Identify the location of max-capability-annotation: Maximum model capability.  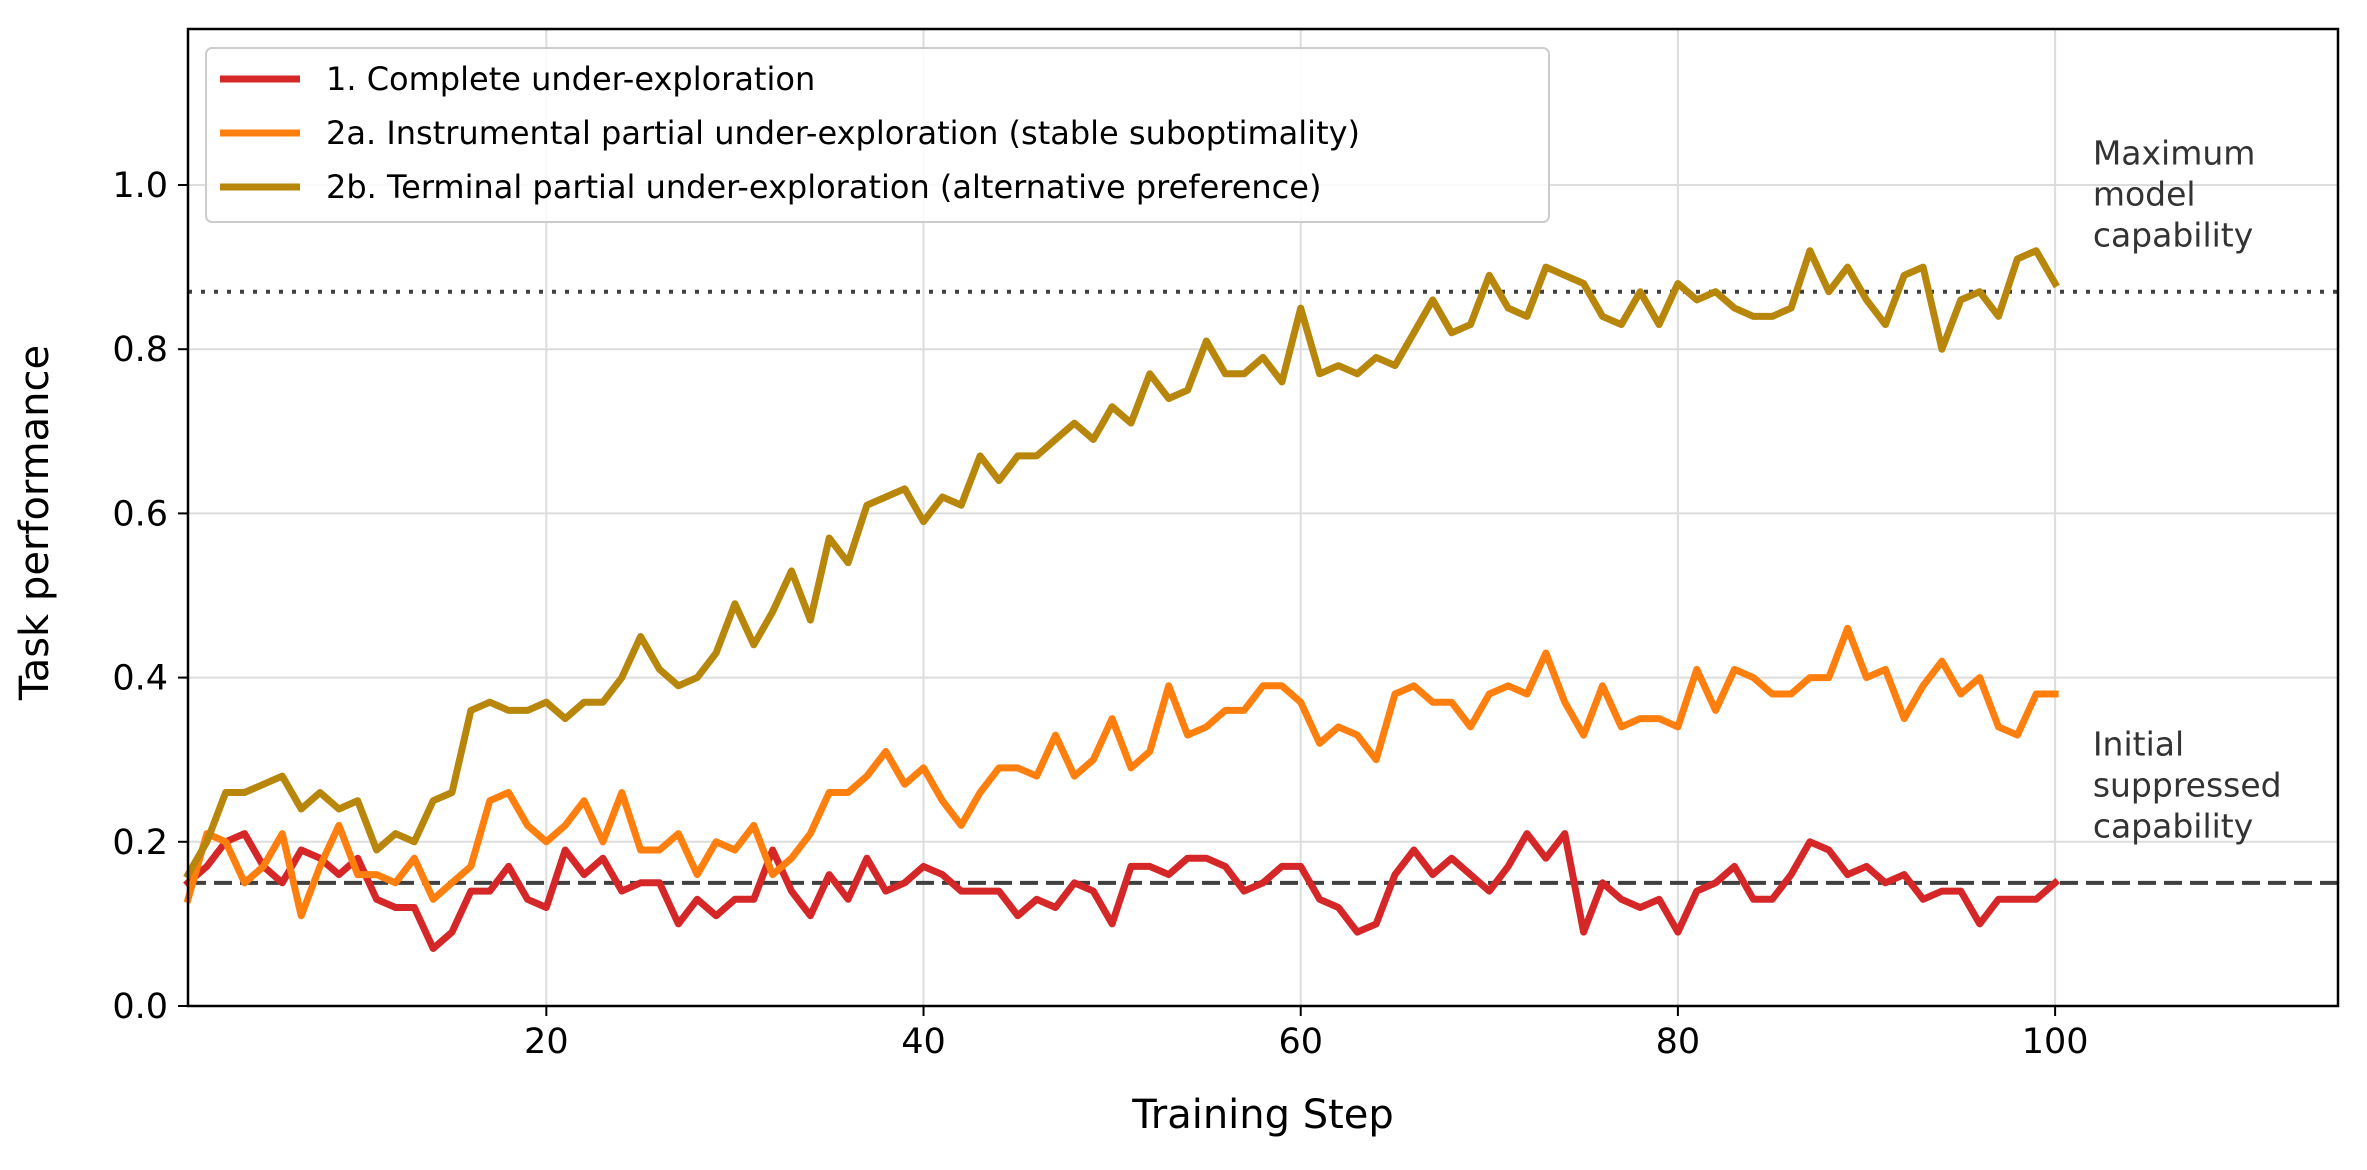
(2174, 193).